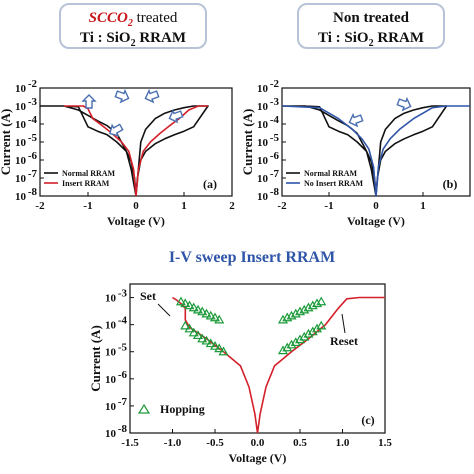 The width and height of the screenshot is (474, 474). What do you see at coordinates (252, 257) in the screenshot?
I see `title-c: I-V sweep Insert RRAM` at bounding box center [252, 257].